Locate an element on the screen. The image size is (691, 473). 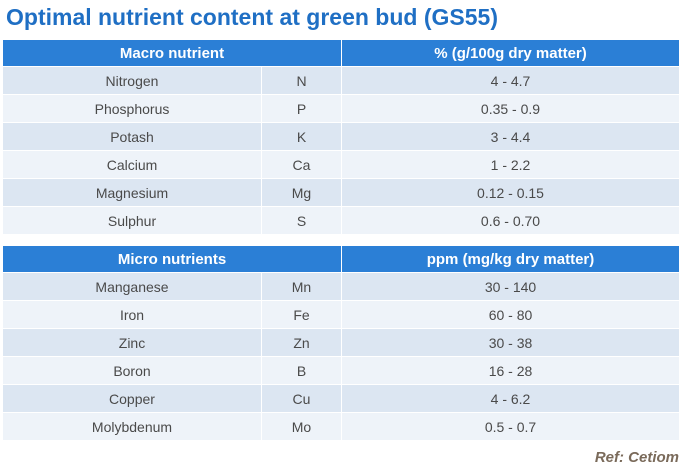
table-cell: Calcium is located at coordinates (132, 165).